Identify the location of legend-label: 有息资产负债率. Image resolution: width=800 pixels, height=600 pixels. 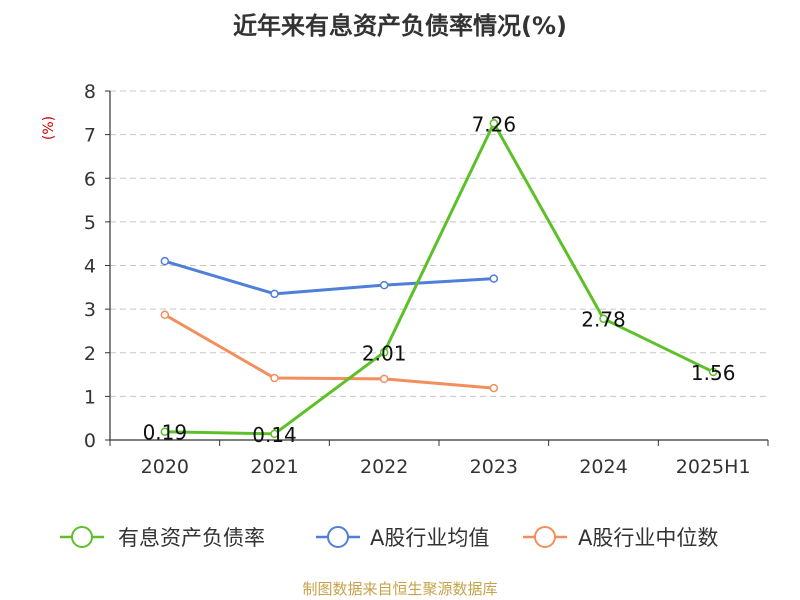
(191, 538).